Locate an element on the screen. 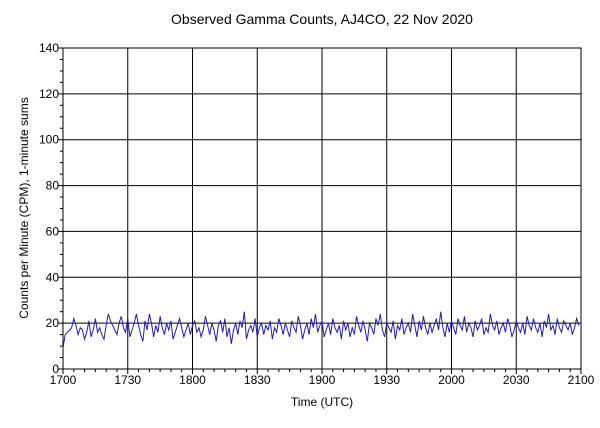 The height and width of the screenshot is (428, 600). y-axis-label: Counts per Minute (CPM), 1-minute sums is located at coordinates (24, 207).